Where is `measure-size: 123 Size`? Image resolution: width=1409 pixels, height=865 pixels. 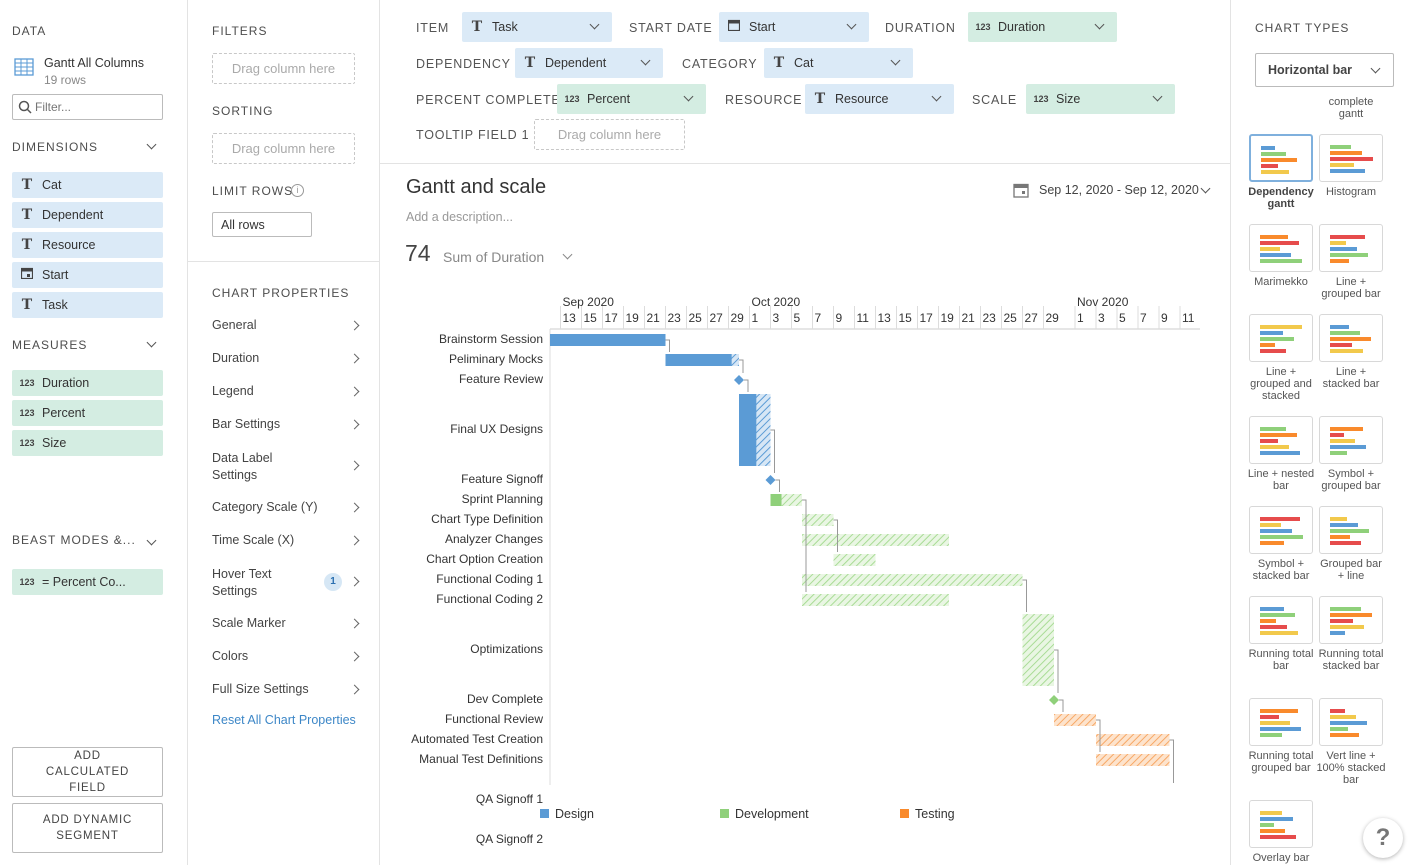
measure-size: 123 Size is located at coordinates (87, 443).